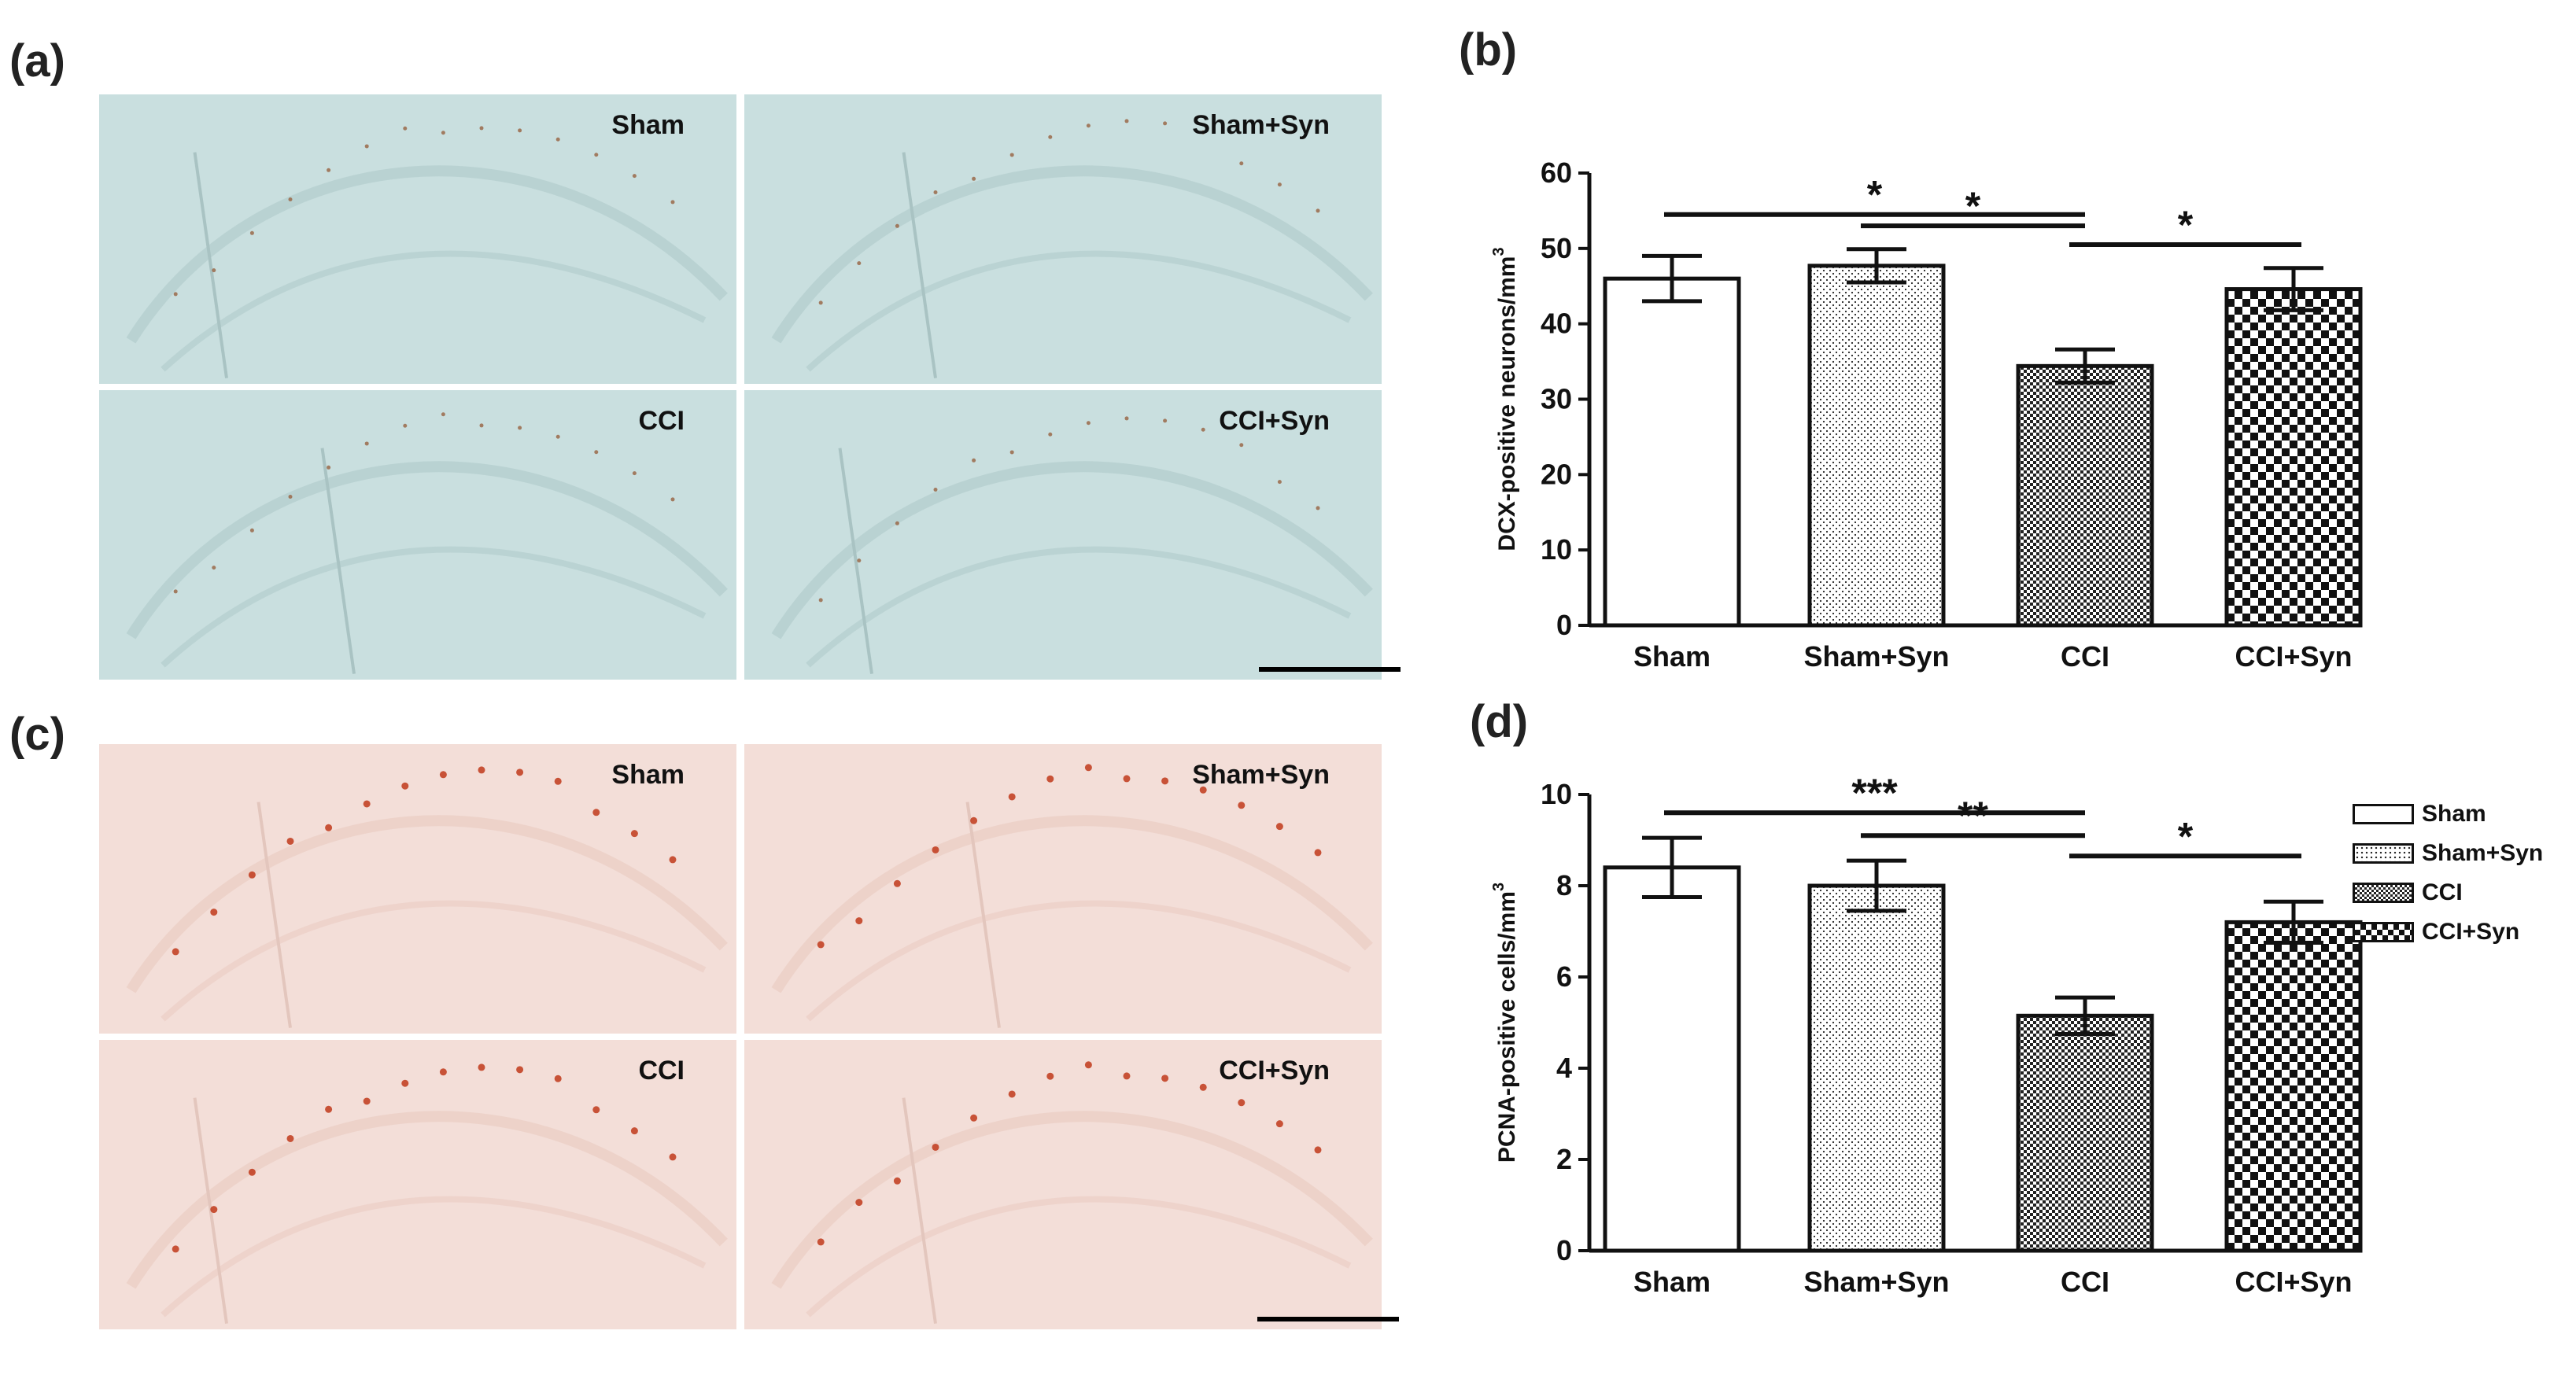 This screenshot has width=2576, height=1397. I want to click on legend-item-sham: Sham, so click(2464, 814).